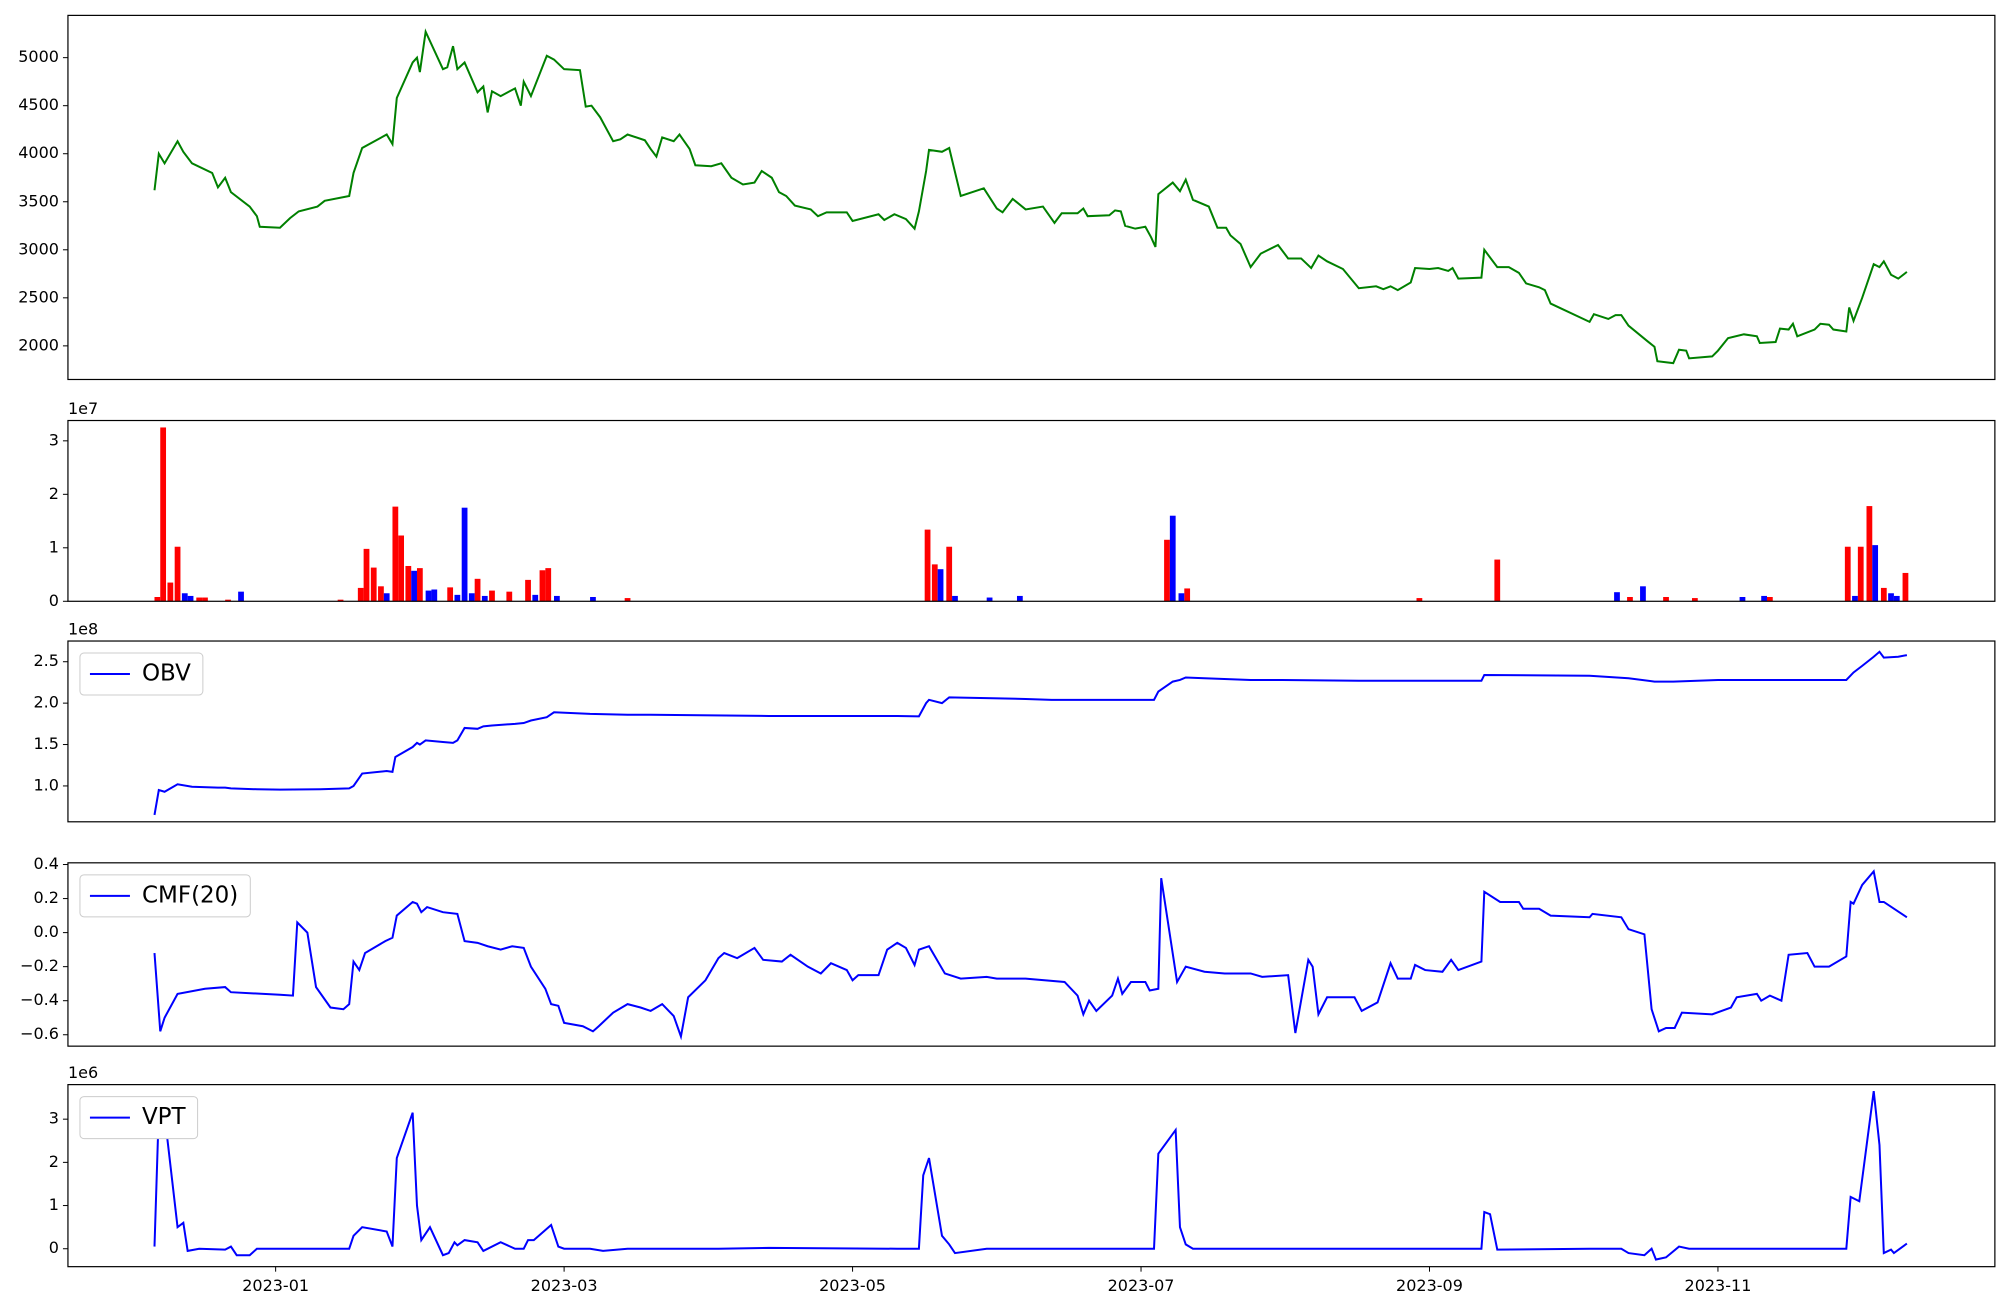 The image size is (2000, 1300). I want to click on y-tick-label: 0.4, so click(45, 863).